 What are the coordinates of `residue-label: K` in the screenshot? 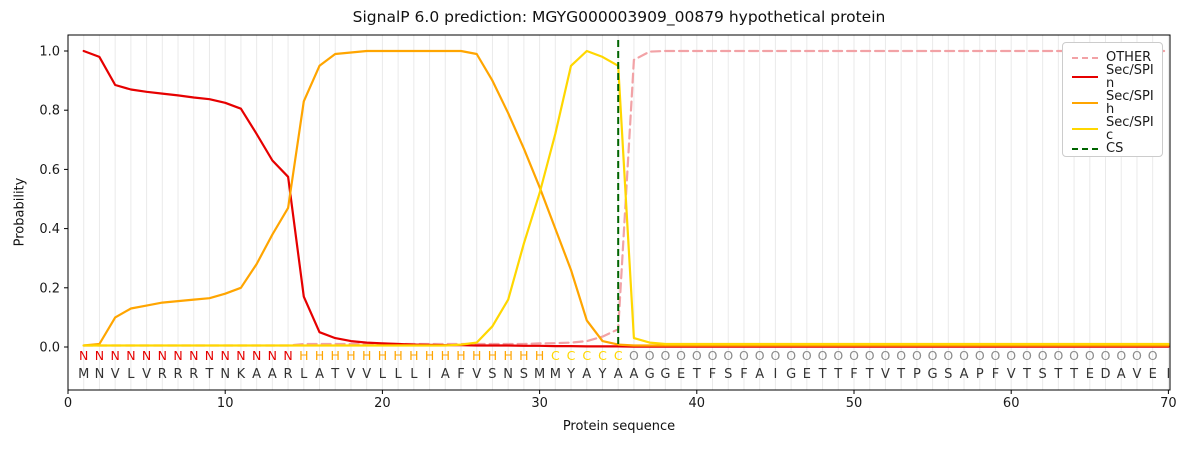 It's located at (241, 374).